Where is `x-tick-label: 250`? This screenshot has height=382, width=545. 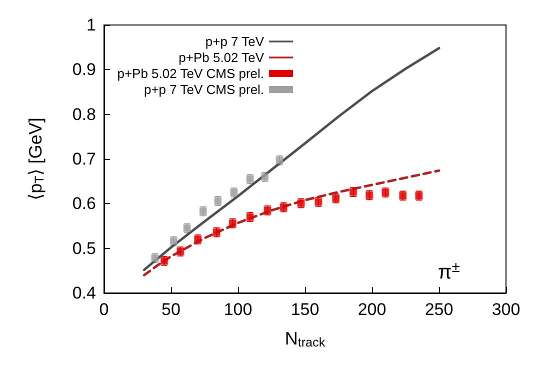
x-tick-label: 250 is located at coordinates (439, 309).